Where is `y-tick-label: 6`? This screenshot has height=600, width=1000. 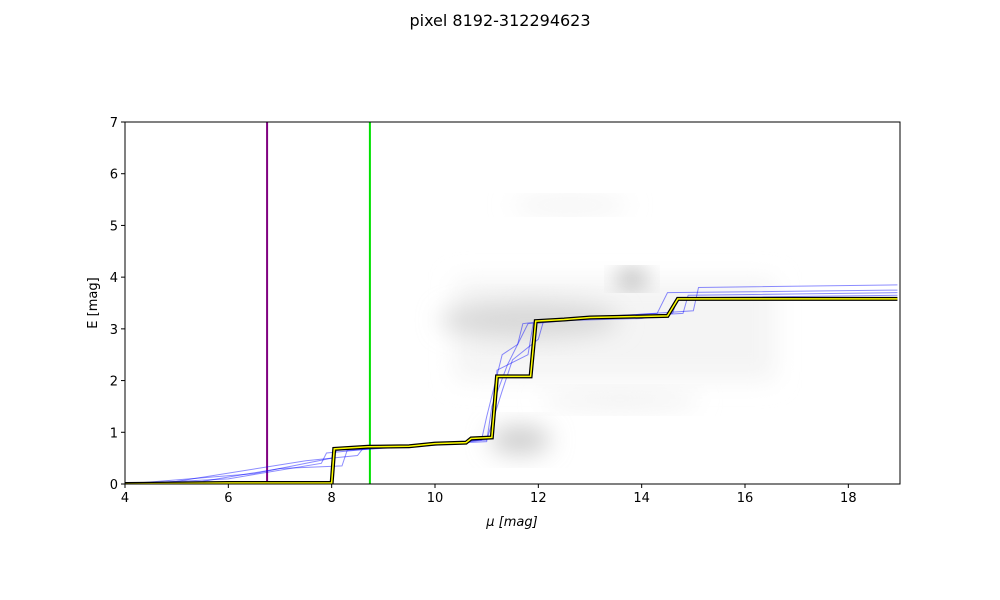
y-tick-label: 6 is located at coordinates (114, 175).